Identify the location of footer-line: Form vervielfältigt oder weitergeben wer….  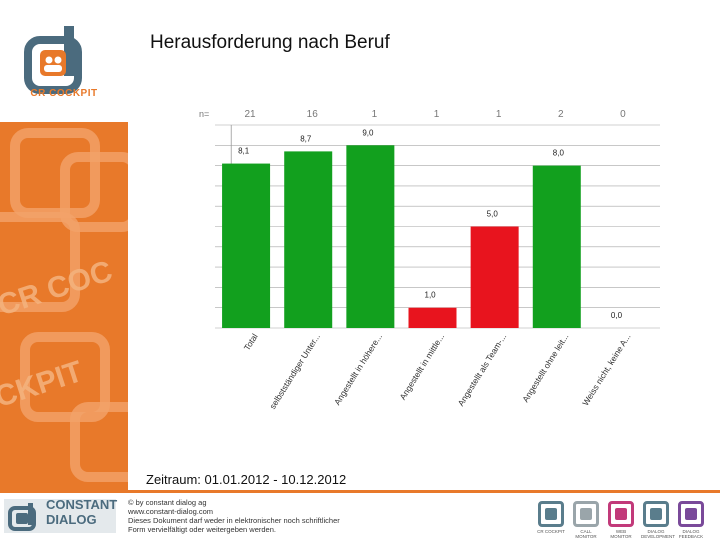
(202, 529).